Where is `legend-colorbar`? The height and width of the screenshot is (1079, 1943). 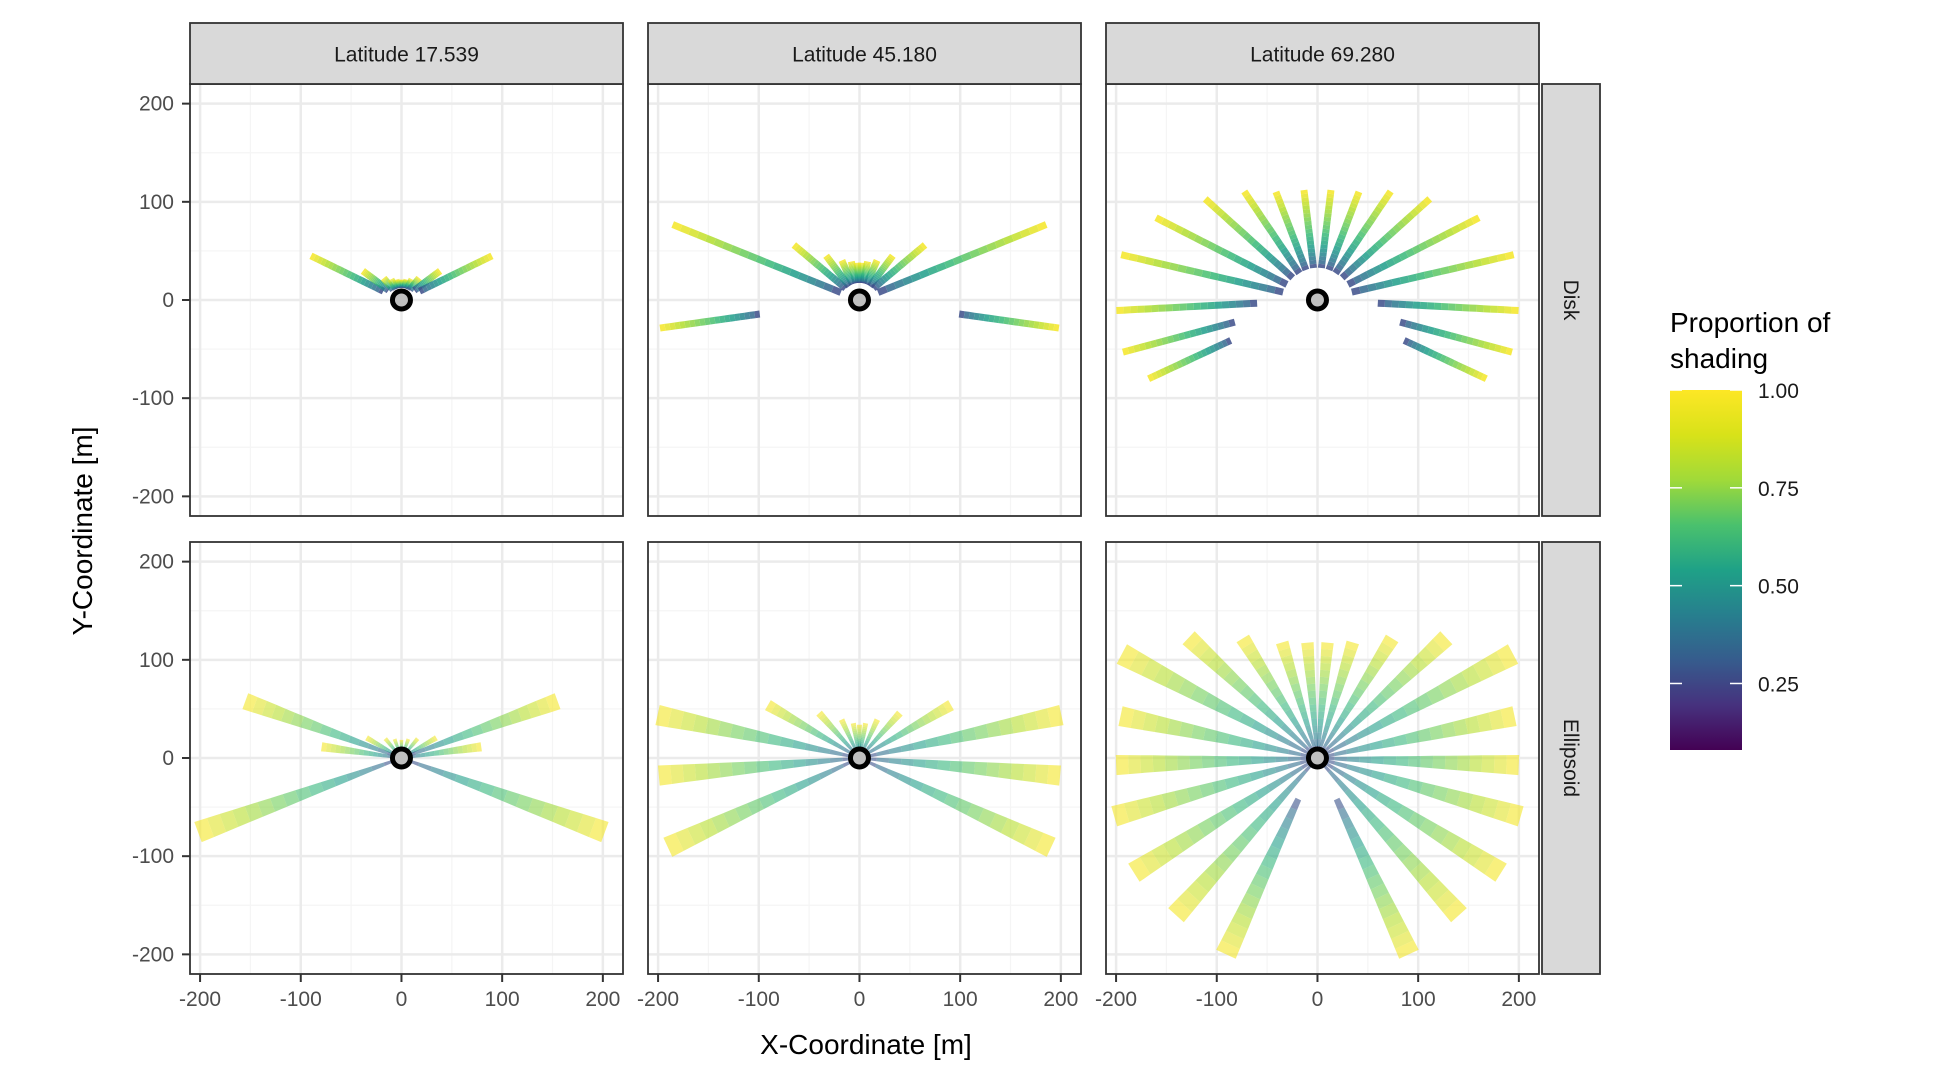
legend-colorbar is located at coordinates (1706, 570).